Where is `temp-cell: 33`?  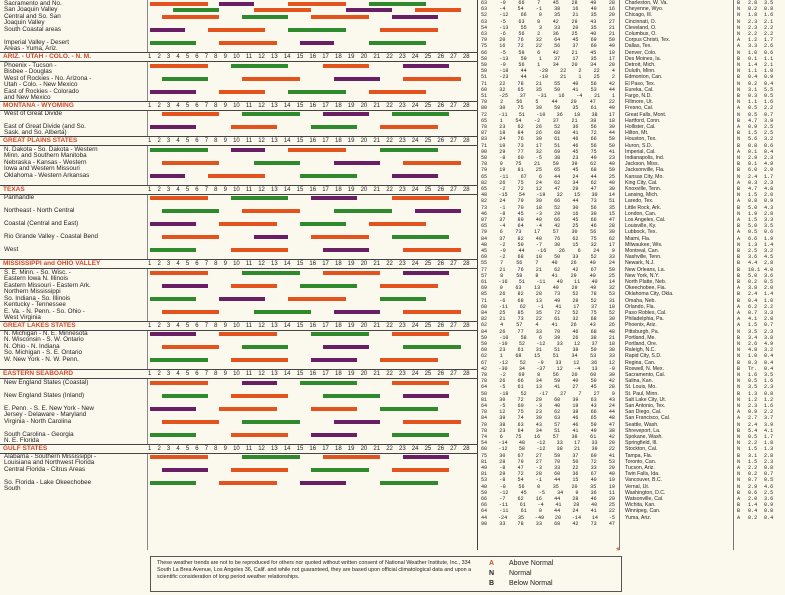 temp-cell: 33 is located at coordinates (611, 257).